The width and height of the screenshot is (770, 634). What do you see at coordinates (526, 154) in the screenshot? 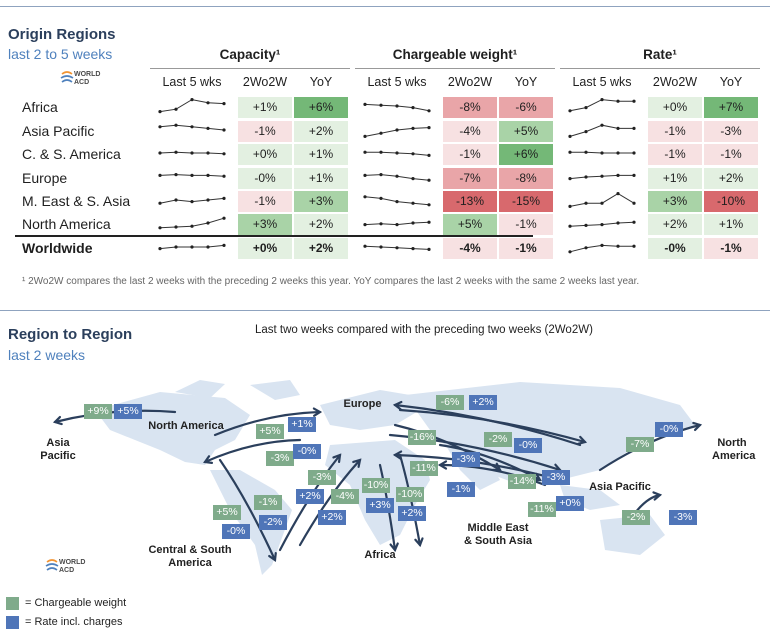
I see `cell-weight-yoy-2: +6%` at bounding box center [526, 154].